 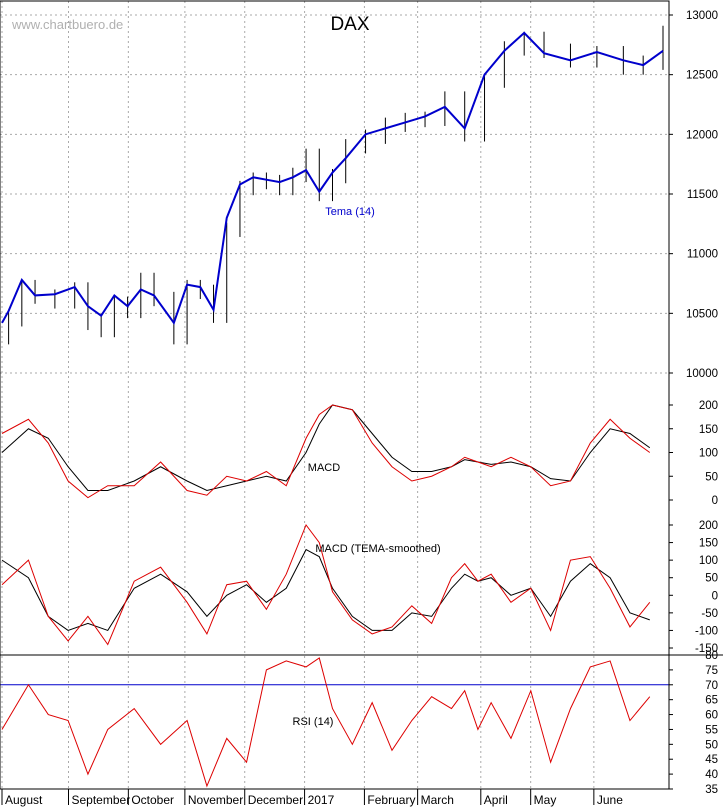 What do you see at coordinates (711, 656) in the screenshot?
I see `y-tick-label: 80` at bounding box center [711, 656].